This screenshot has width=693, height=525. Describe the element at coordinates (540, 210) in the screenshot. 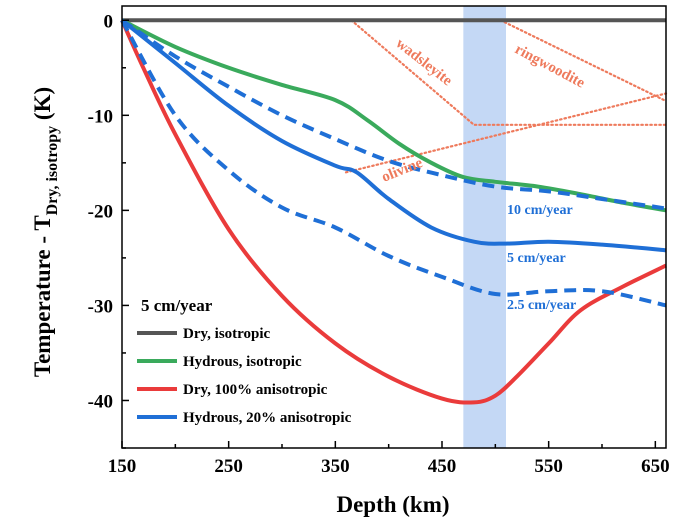

I see `annotation-rate-10: 10 cm/year` at that location.